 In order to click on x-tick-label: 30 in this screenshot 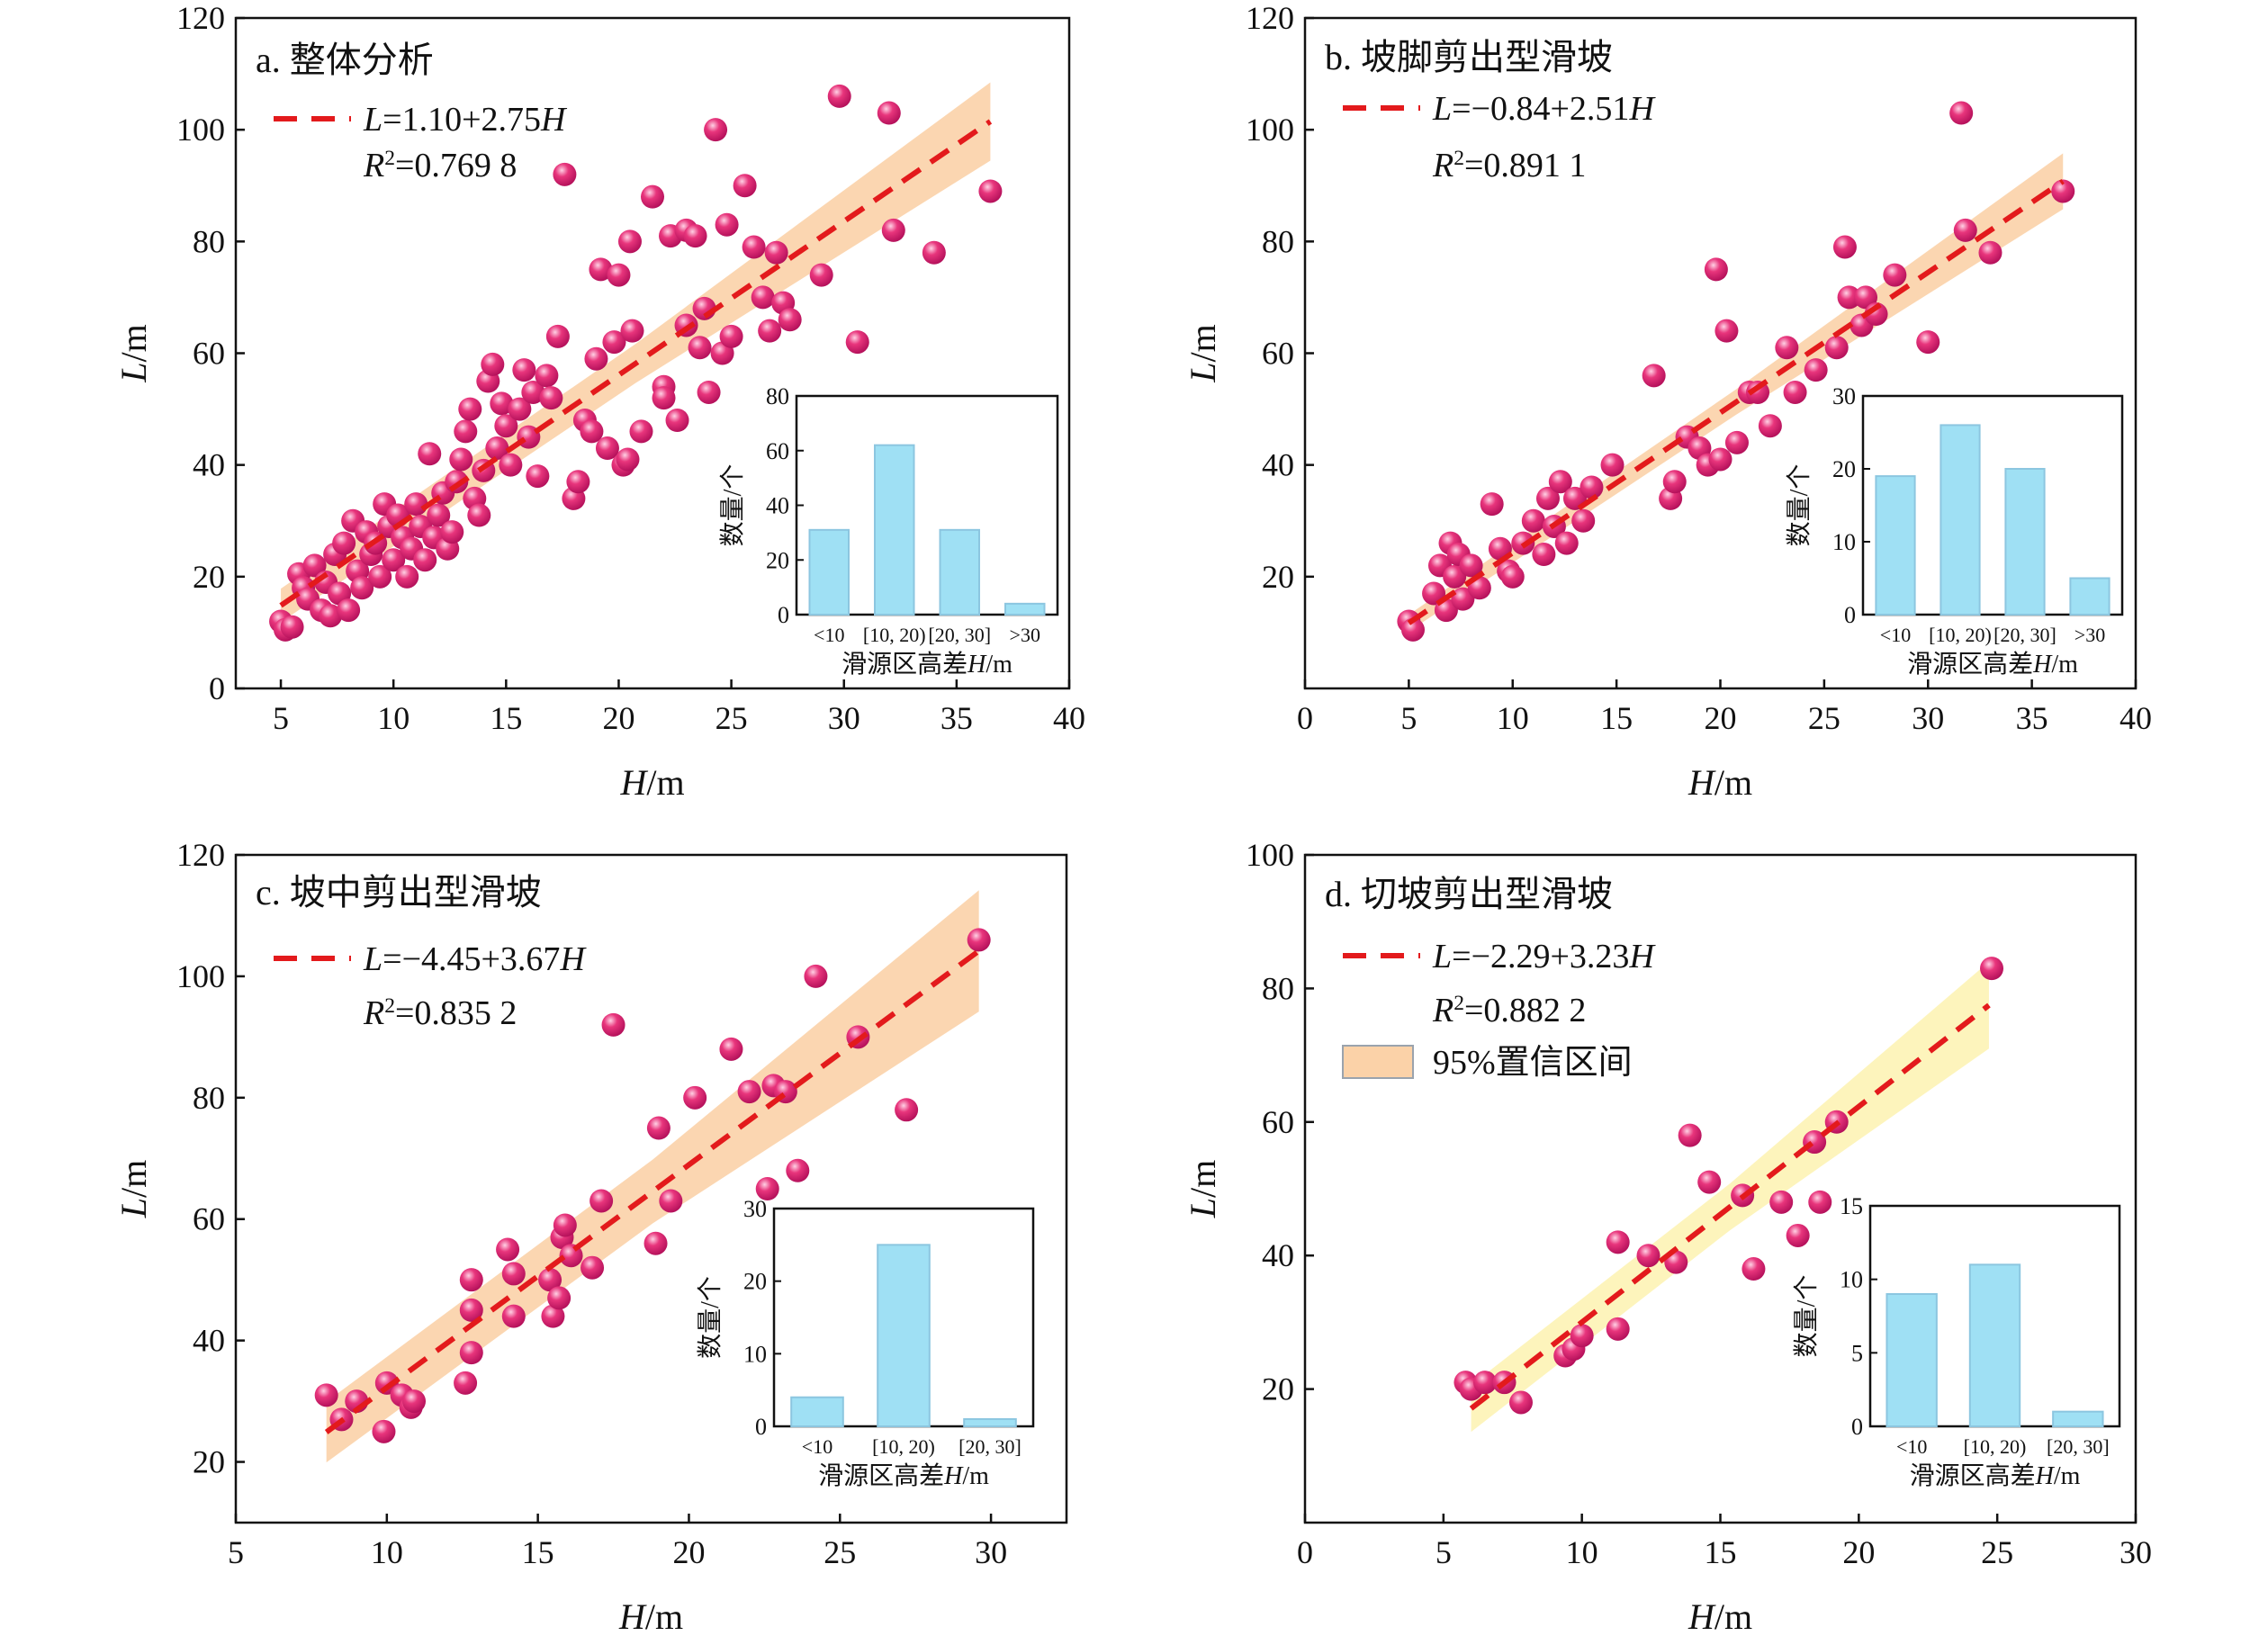, I will do `click(2136, 1552)`.